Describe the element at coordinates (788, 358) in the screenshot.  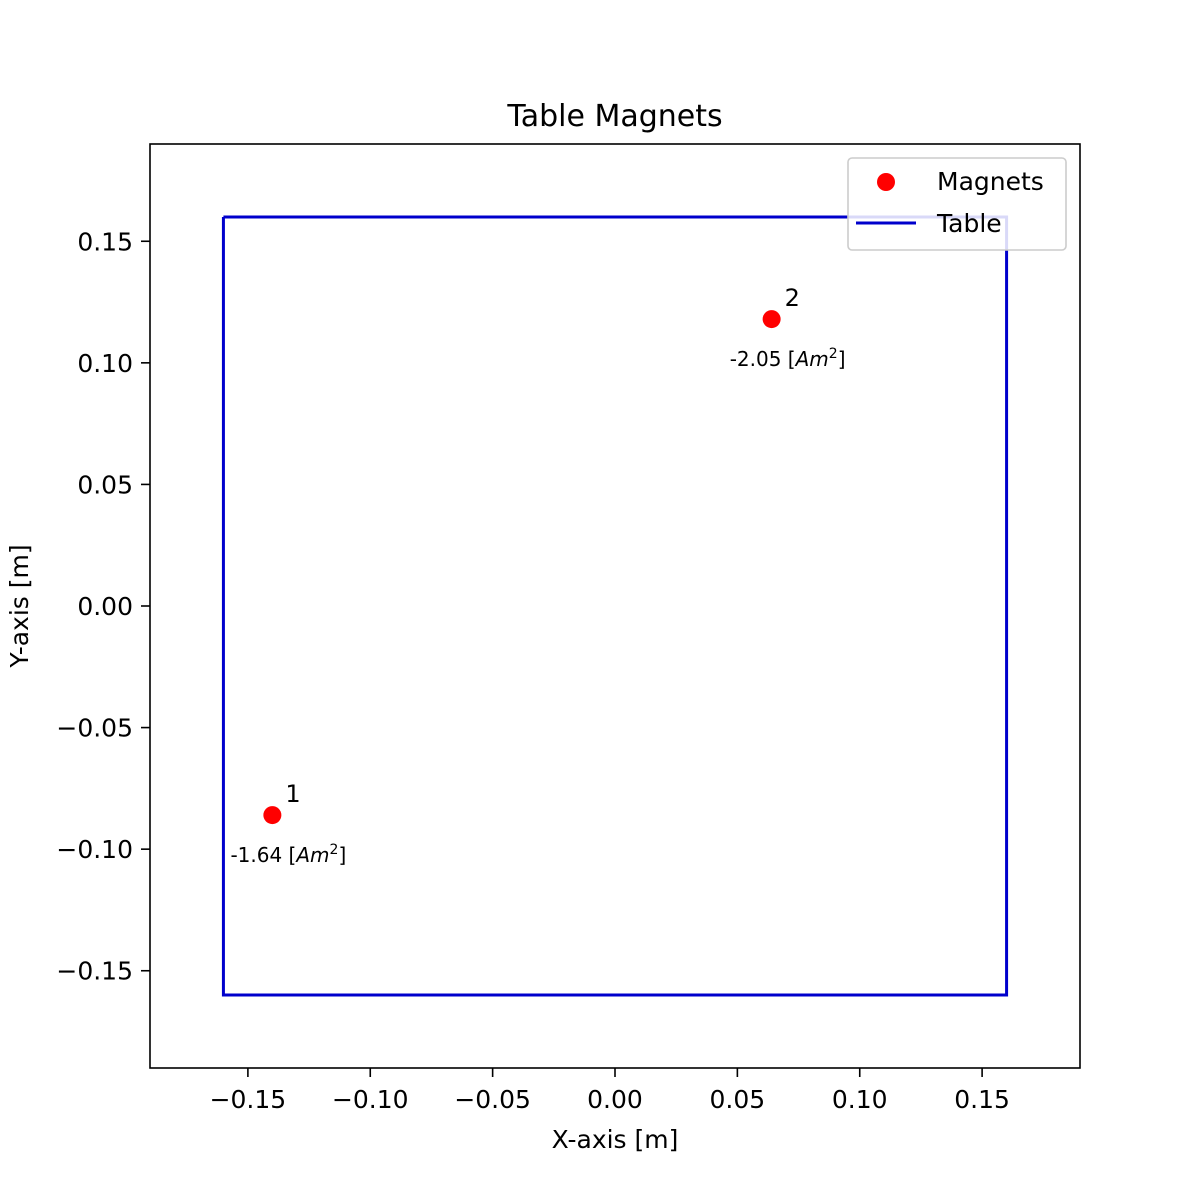
I see `magnet-moment-label-2: -2.05 [Am2]` at that location.